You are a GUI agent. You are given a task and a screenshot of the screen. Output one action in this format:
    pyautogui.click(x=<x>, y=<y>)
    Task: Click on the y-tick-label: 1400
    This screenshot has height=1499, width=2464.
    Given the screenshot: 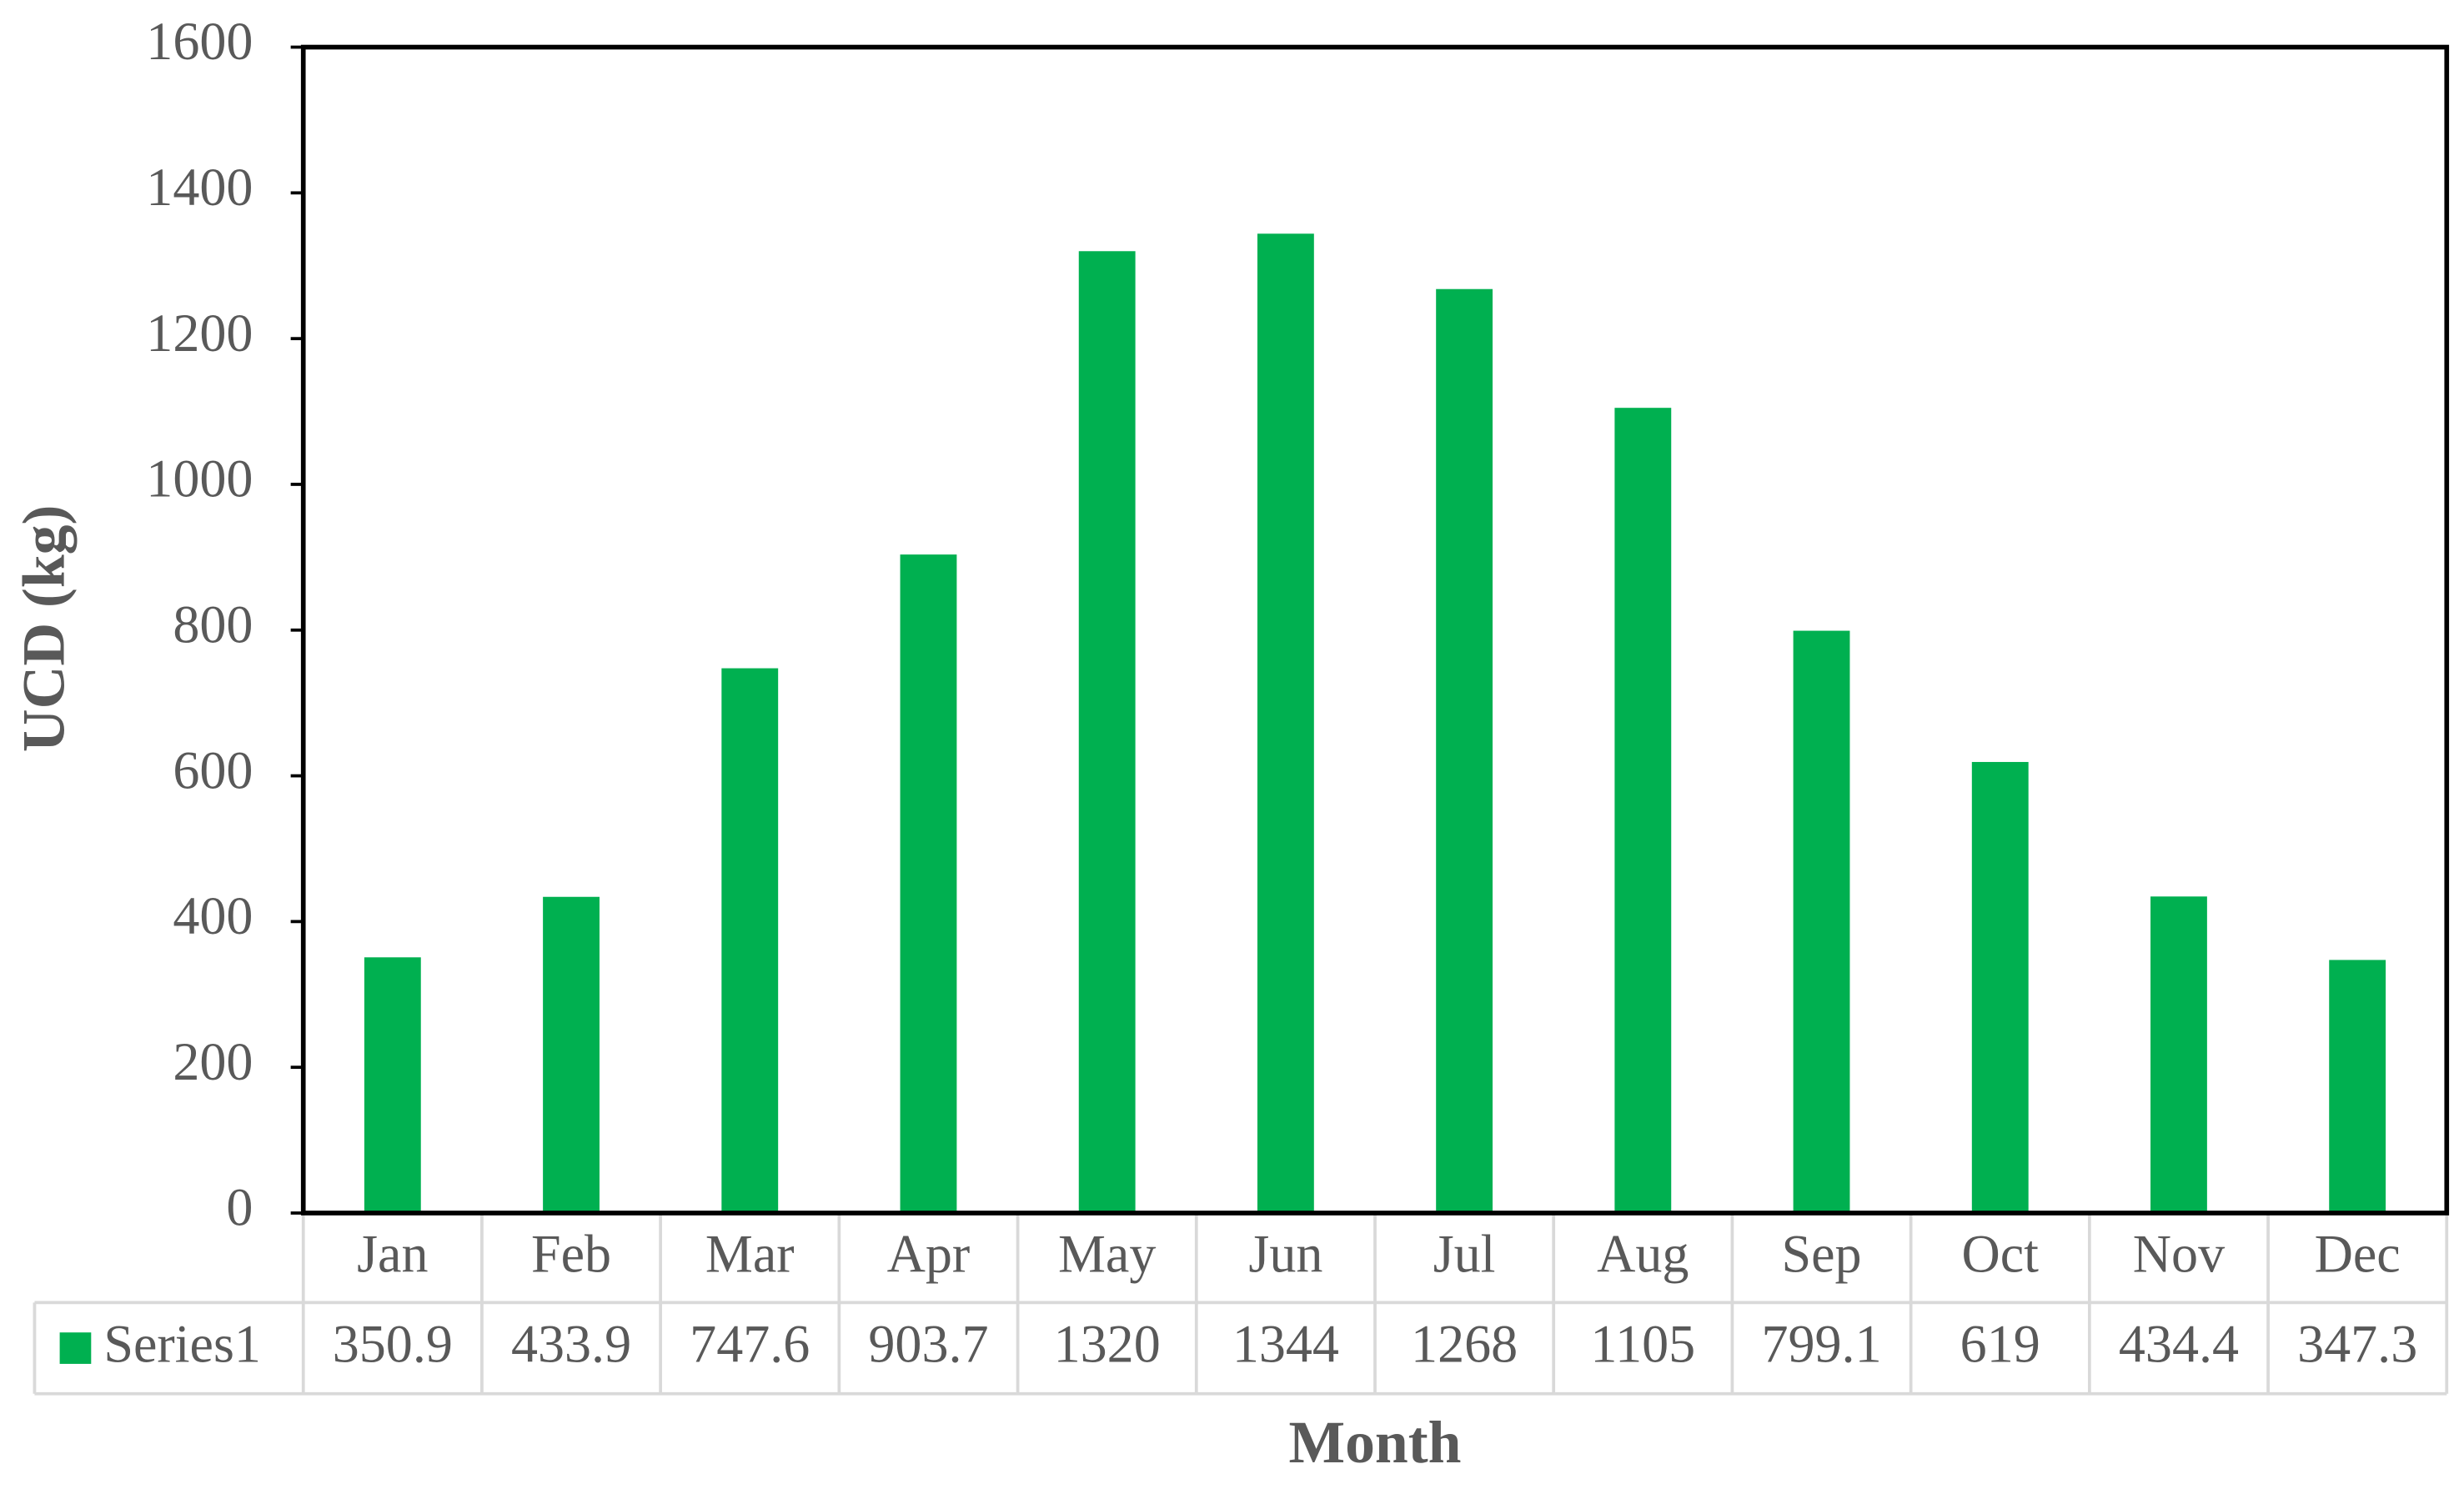 What is the action you would take?
    pyautogui.click(x=199, y=187)
    